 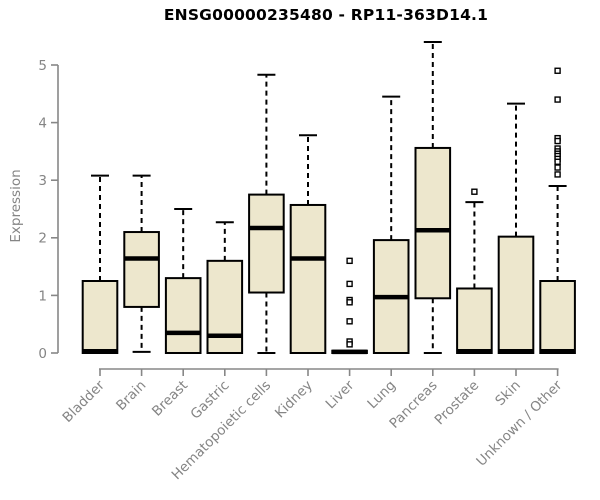 I want to click on x-category-label: Liver, so click(x=340, y=394).